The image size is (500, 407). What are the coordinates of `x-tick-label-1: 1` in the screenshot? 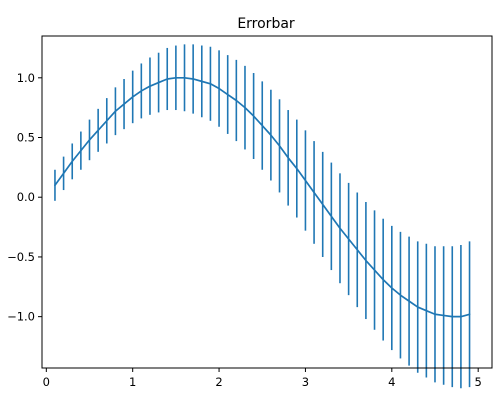 It's located at (132, 382).